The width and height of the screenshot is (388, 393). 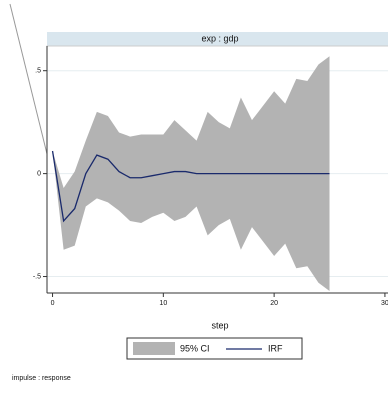 I want to click on panel-header, so click(x=217, y=39).